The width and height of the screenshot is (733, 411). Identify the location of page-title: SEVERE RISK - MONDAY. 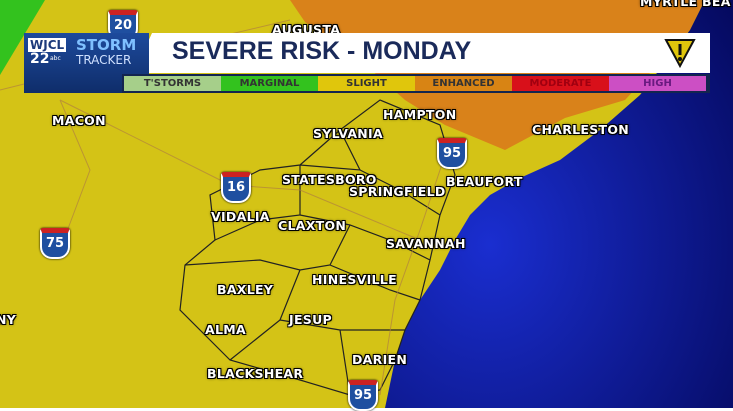
(322, 51).